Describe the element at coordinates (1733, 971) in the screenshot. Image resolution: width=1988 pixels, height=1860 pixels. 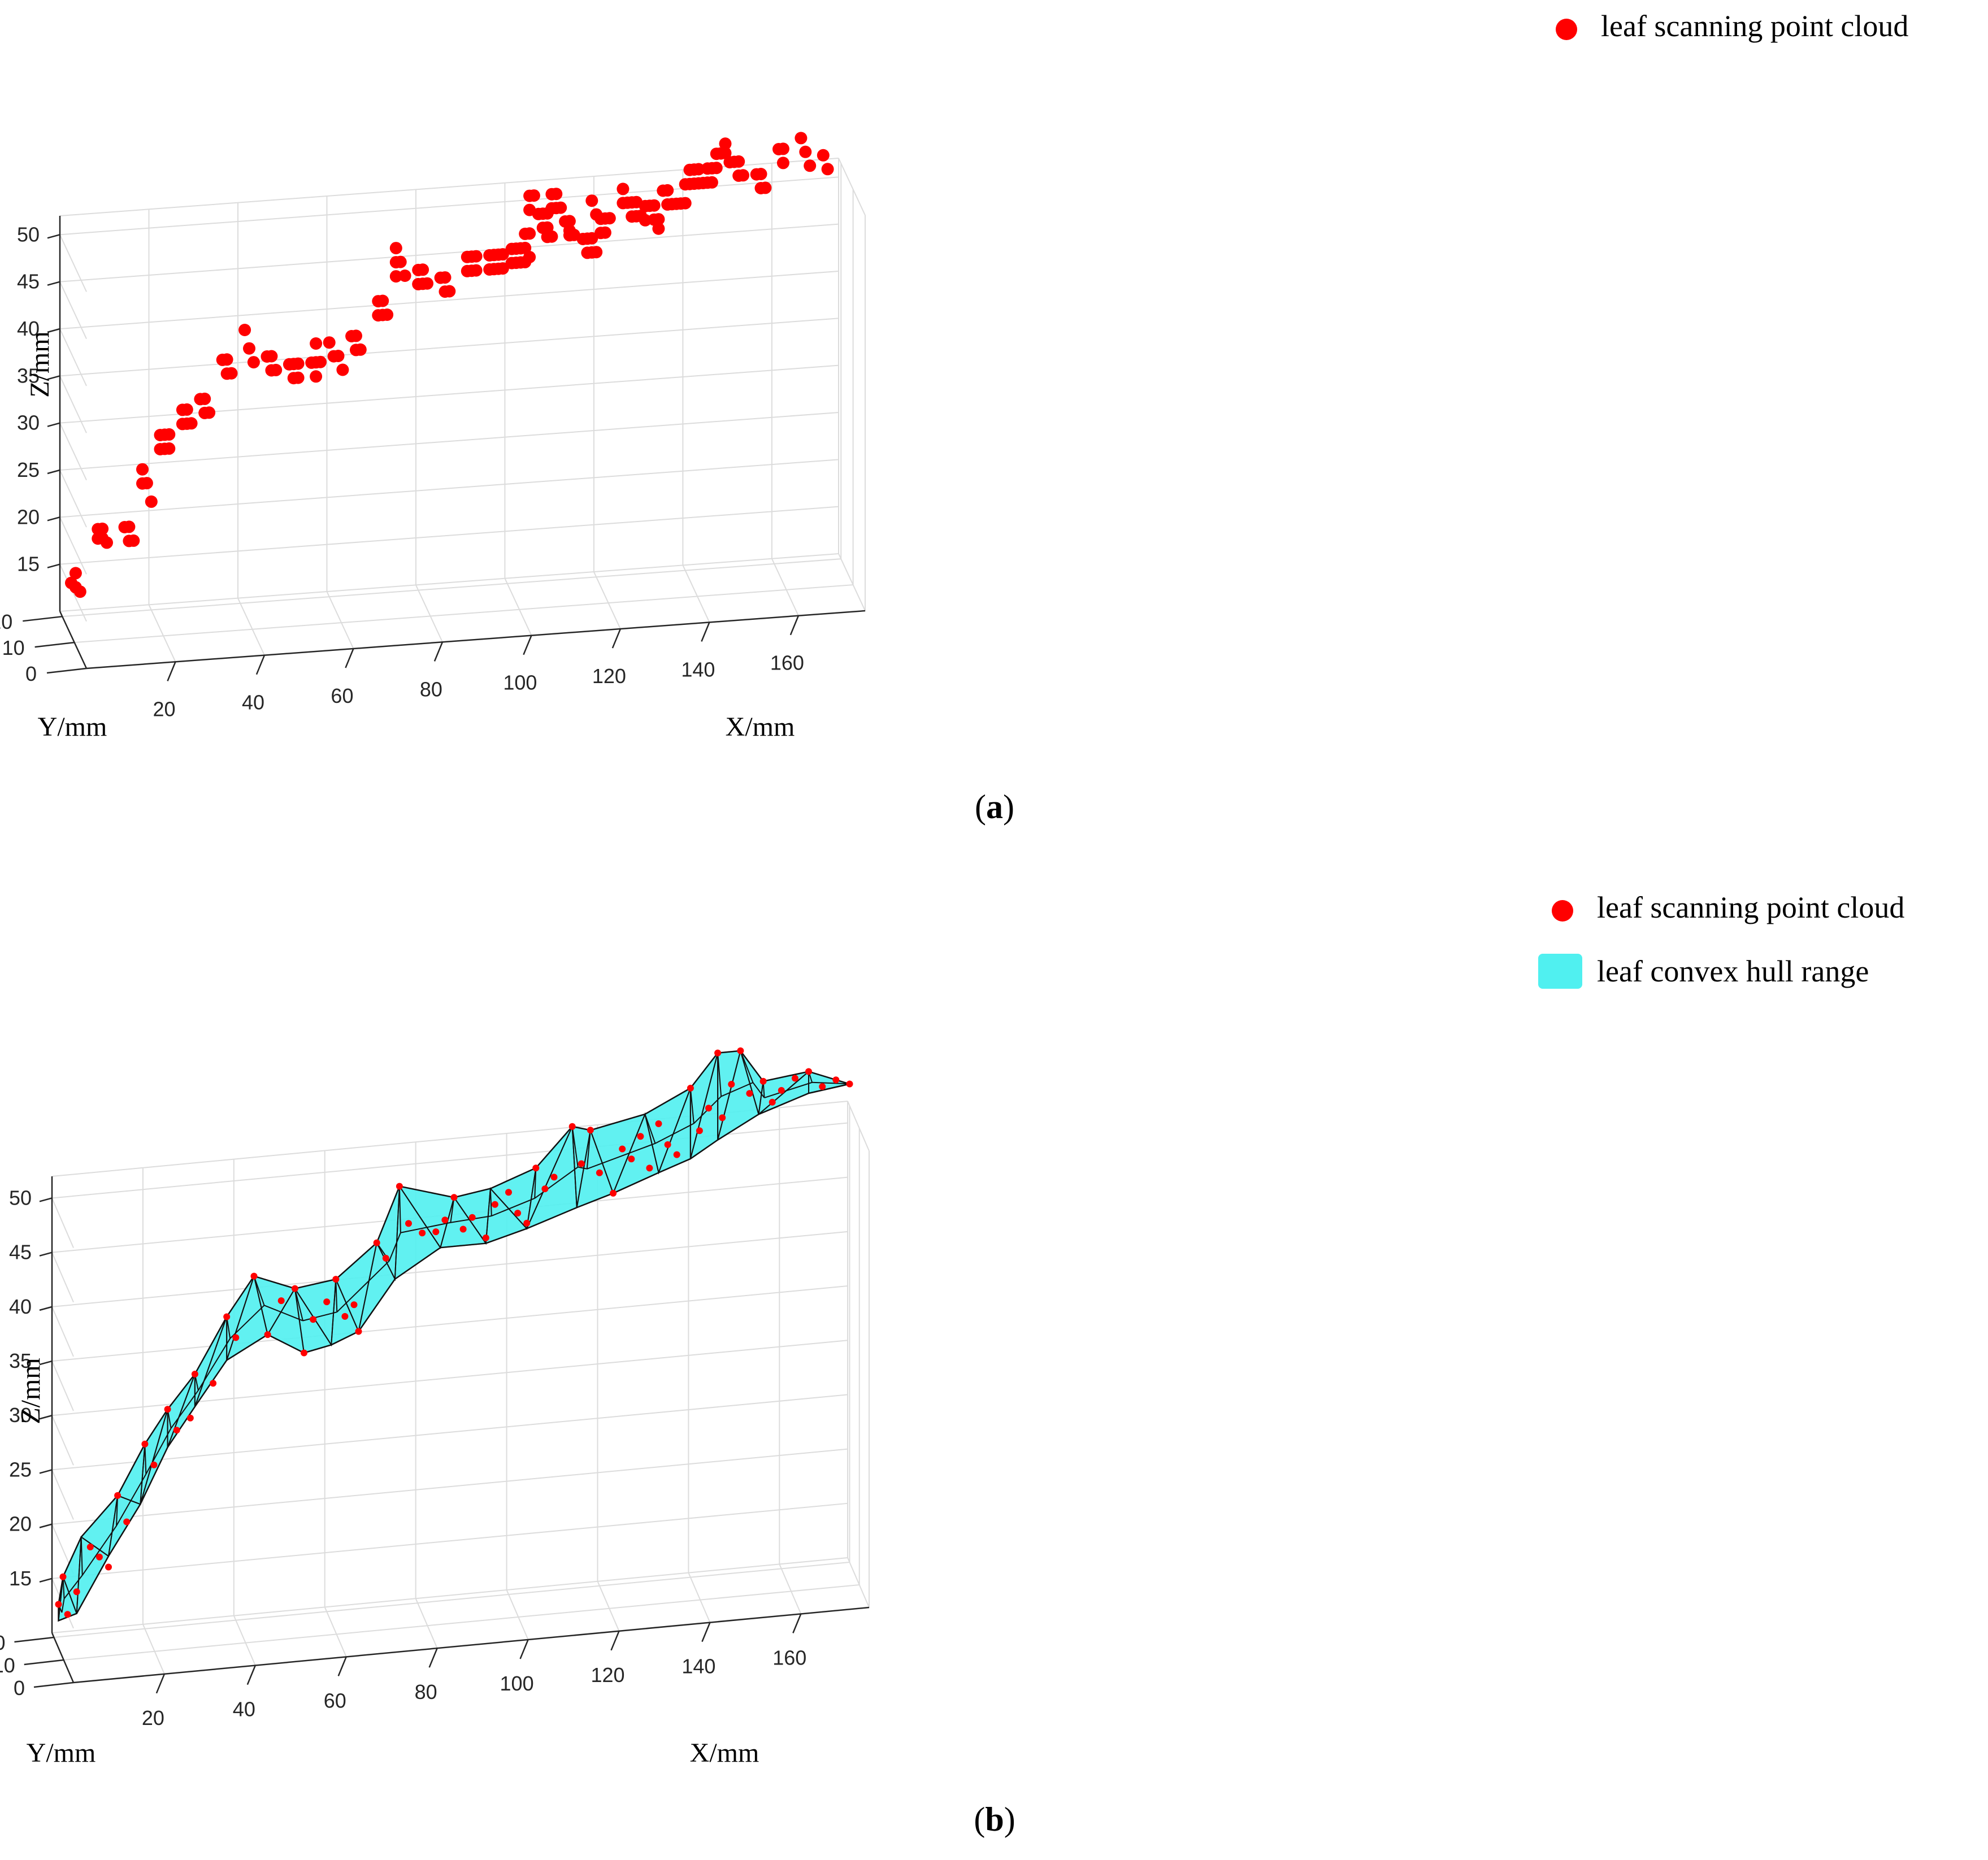
I see `panel-b-legend-label-hull: leaf convex hull range` at that location.